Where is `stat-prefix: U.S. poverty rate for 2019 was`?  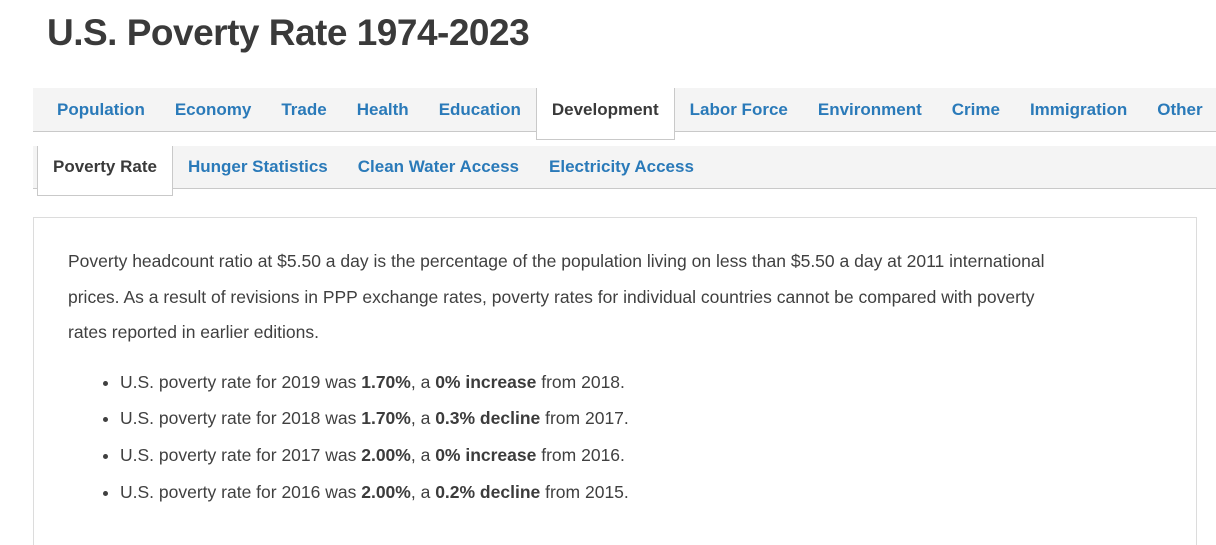 stat-prefix: U.S. poverty rate for 2019 was is located at coordinates (241, 381).